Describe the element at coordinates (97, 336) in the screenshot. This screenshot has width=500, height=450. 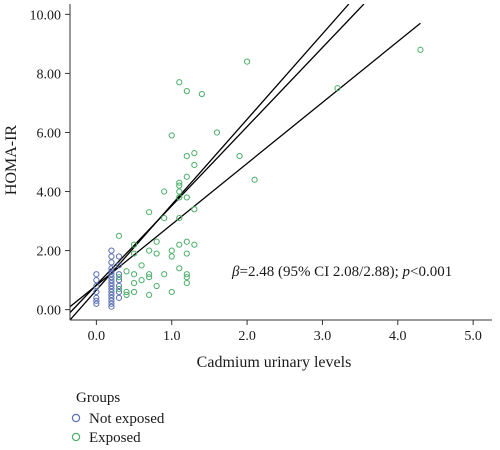
I see `x-tick-label: 0.0` at that location.